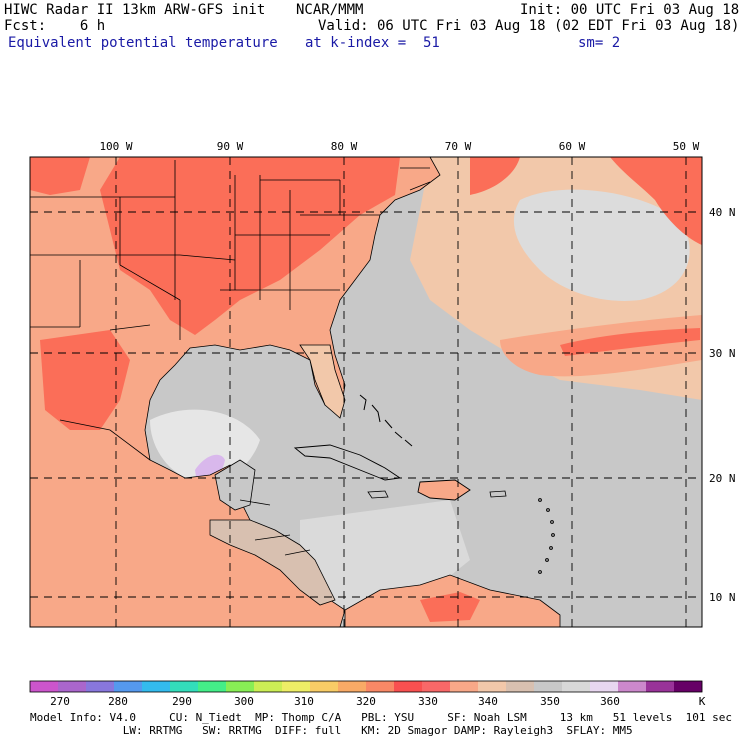 This screenshot has width=740, height=740. I want to click on venezuela-red, so click(450, 607).